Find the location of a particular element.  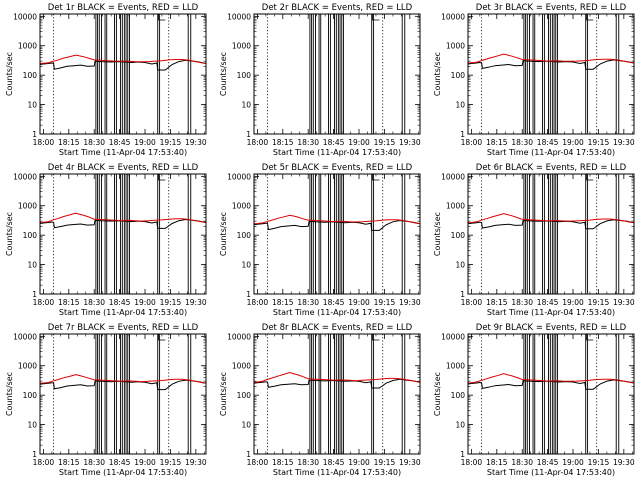

chart-title: Det 2r BLACK = Events, RED = LLD is located at coordinates (337, 8).